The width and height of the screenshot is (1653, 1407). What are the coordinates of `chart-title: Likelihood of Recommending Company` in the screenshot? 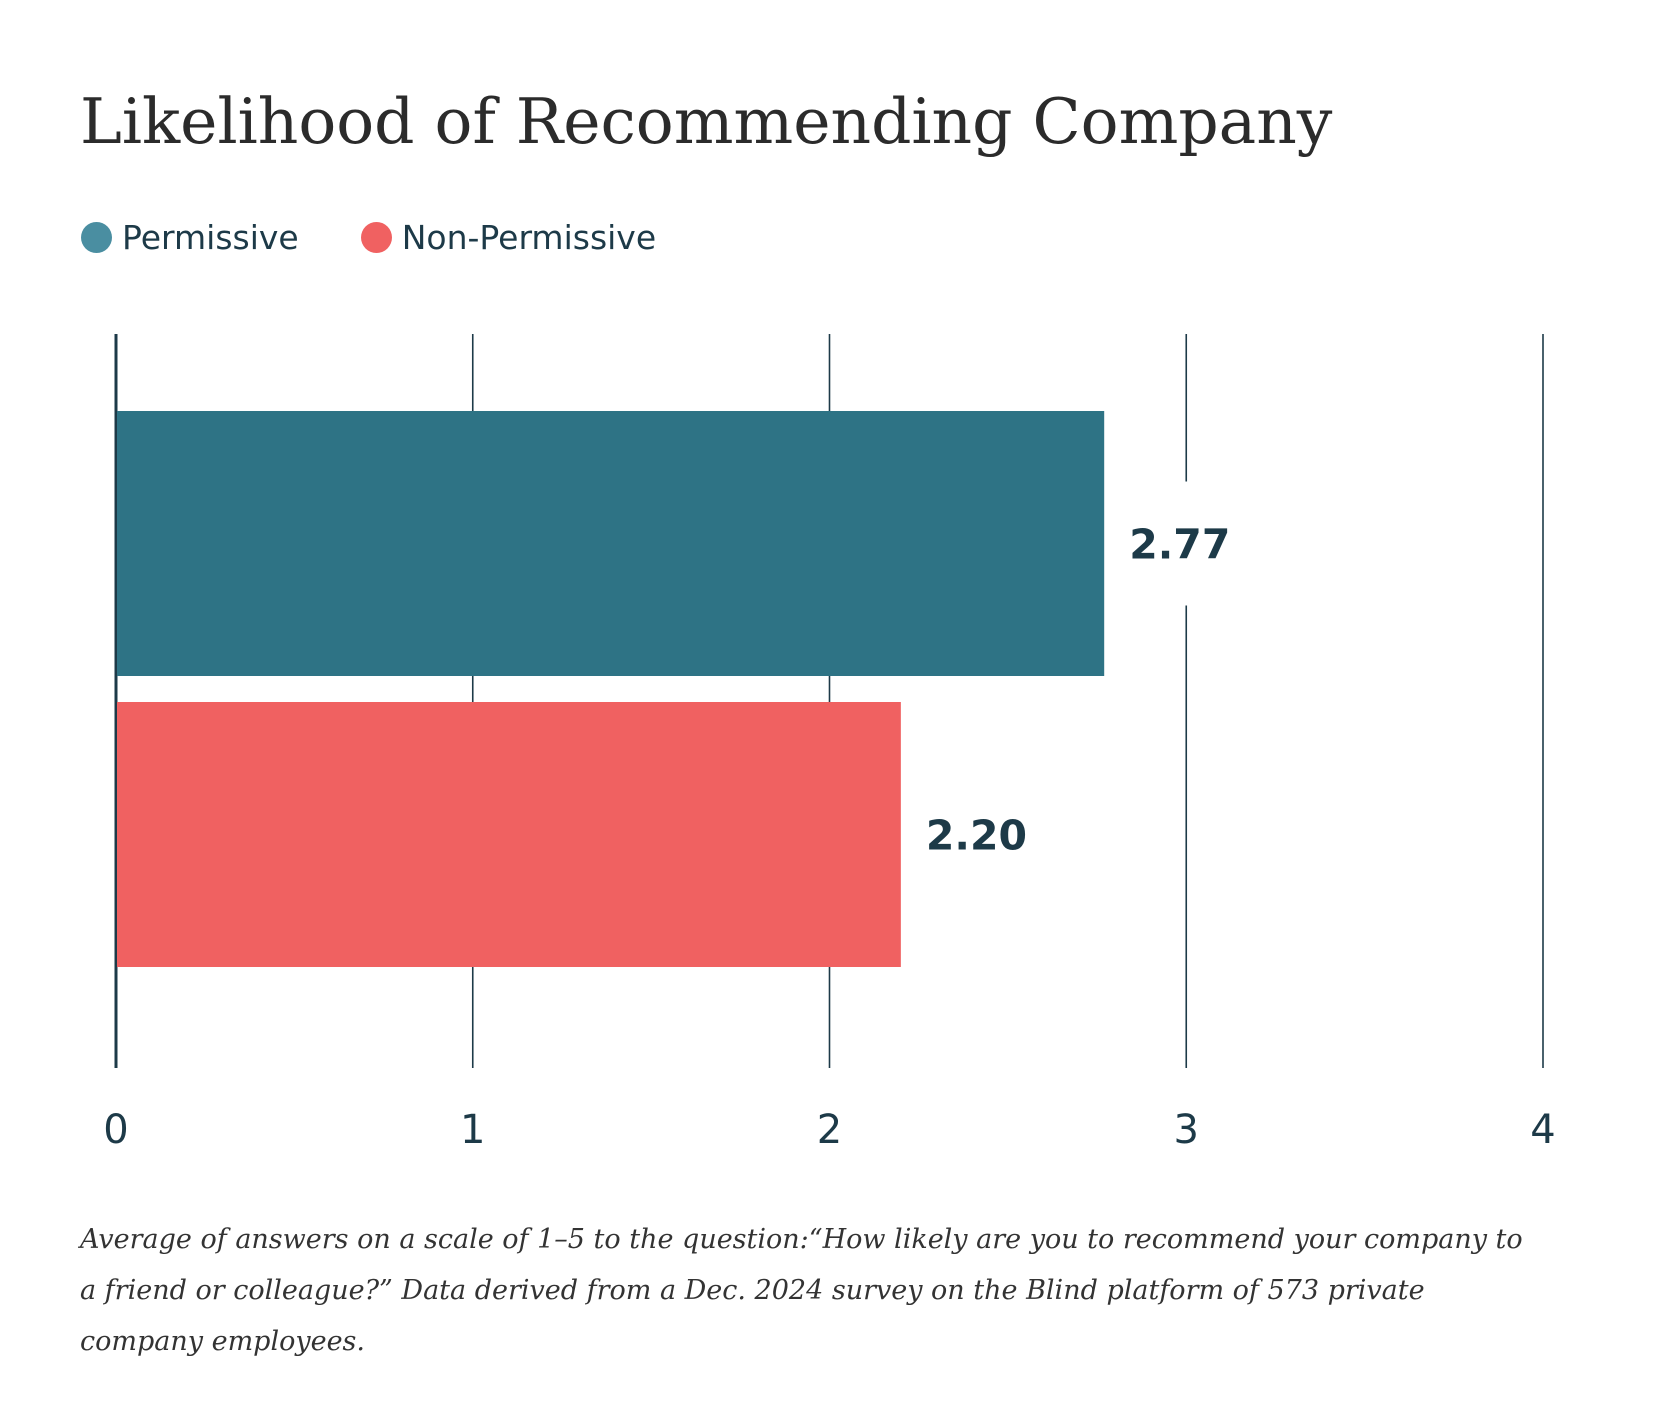 It's located at (706, 121).